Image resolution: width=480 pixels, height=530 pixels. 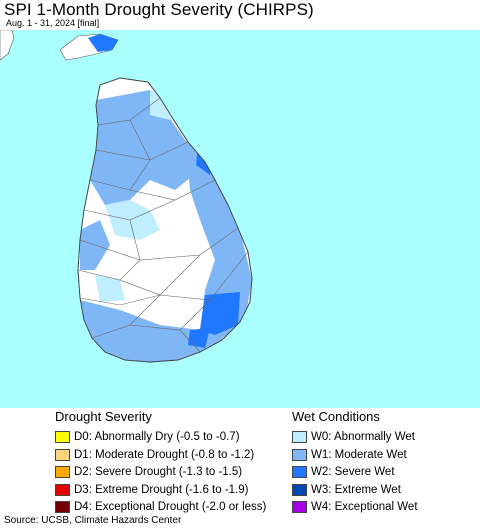 I want to click on wet-legend-item: W1: Moderate Wet, so click(x=355, y=455).